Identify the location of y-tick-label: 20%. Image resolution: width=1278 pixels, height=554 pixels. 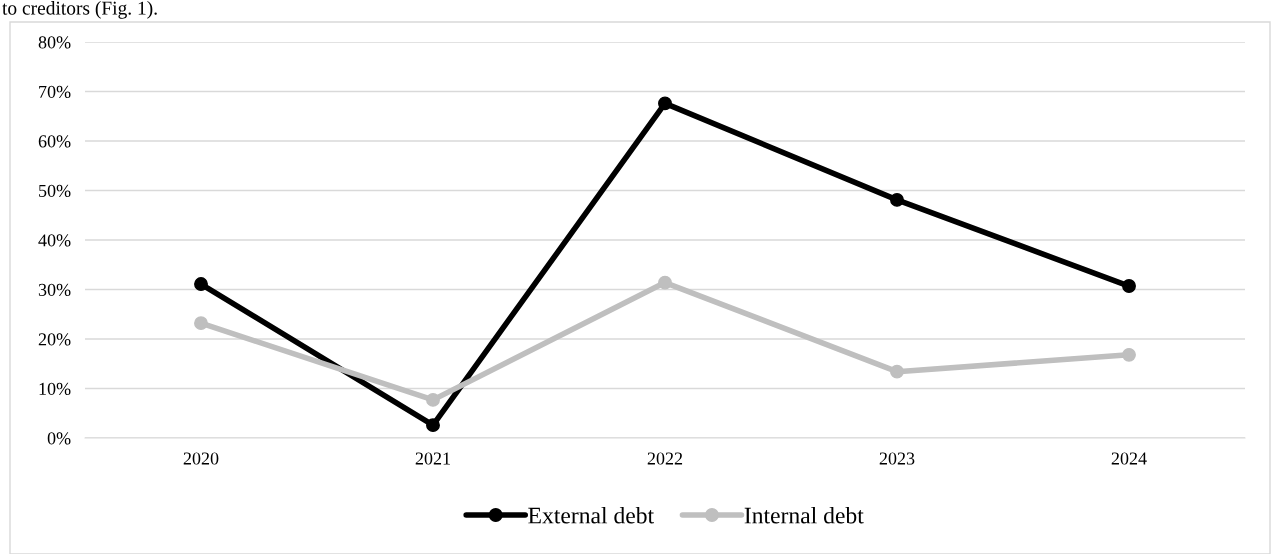
(54, 339).